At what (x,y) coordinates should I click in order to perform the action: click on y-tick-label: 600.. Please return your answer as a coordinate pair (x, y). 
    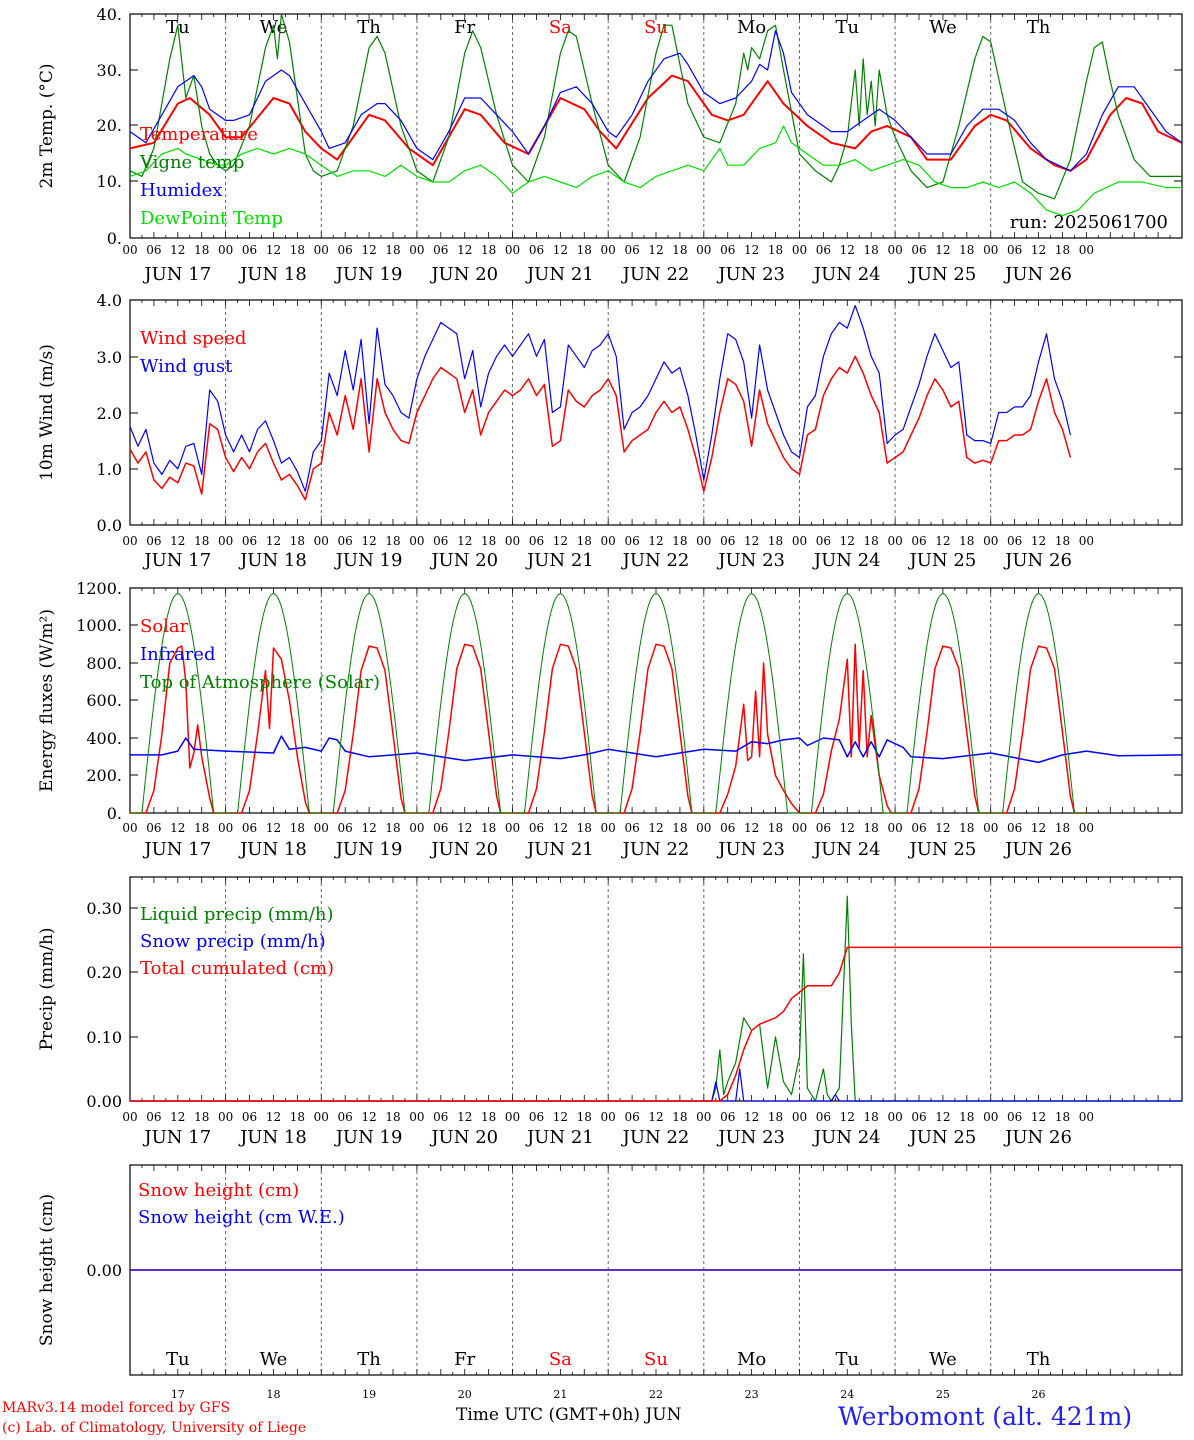
    Looking at the image, I should click on (104, 700).